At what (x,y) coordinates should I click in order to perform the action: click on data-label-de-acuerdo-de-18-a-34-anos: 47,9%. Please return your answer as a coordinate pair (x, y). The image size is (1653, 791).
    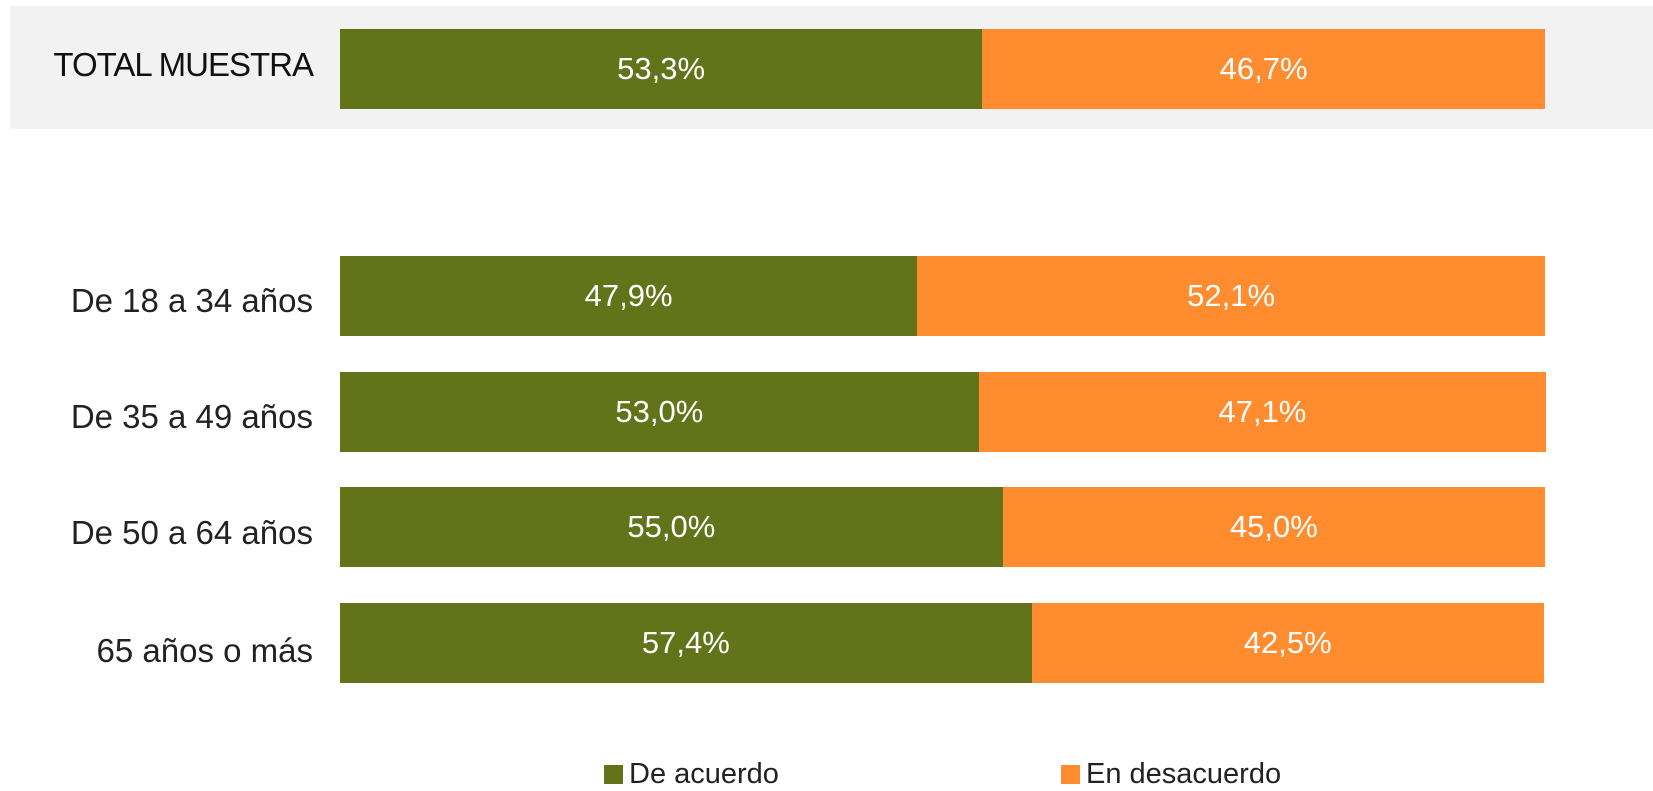
    Looking at the image, I should click on (628, 295).